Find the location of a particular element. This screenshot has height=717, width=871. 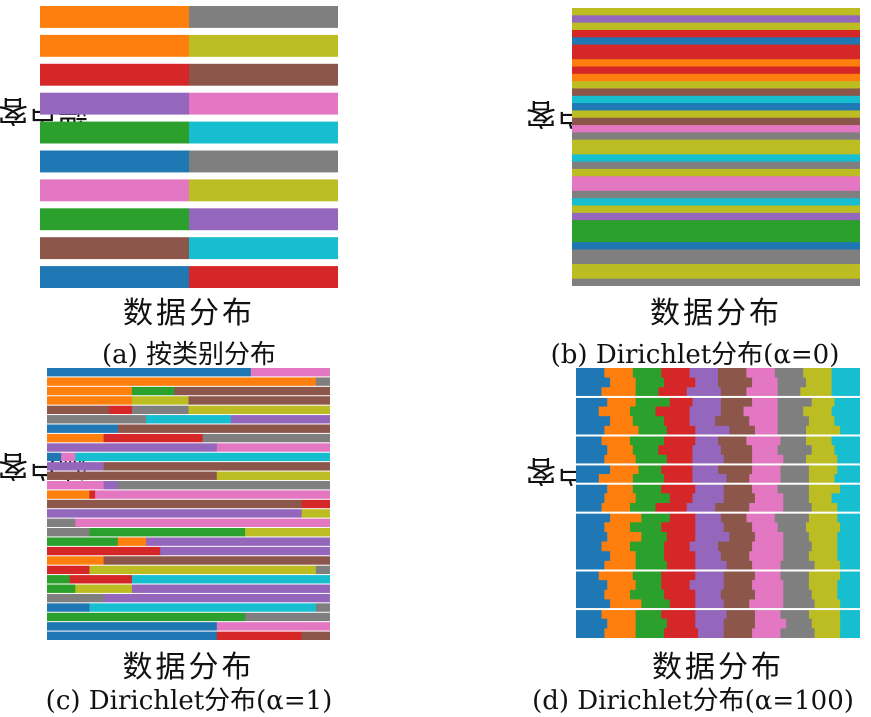

x-axis-label-c: 数据分布 is located at coordinates (188, 667).